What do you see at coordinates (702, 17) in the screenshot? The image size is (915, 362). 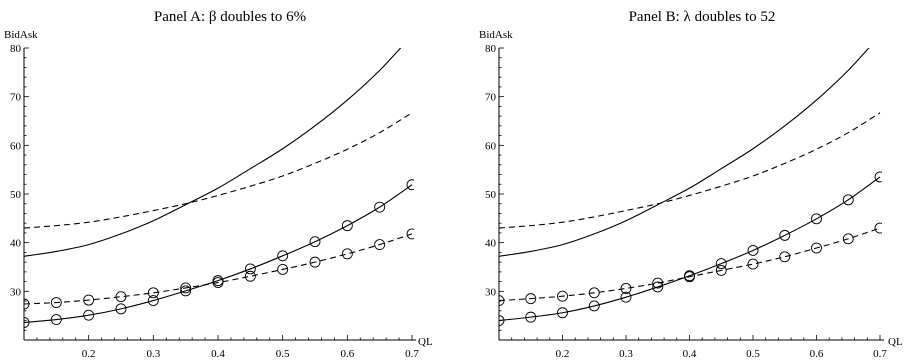 I see `chart-title: Panel B: λ doubles to 52` at bounding box center [702, 17].